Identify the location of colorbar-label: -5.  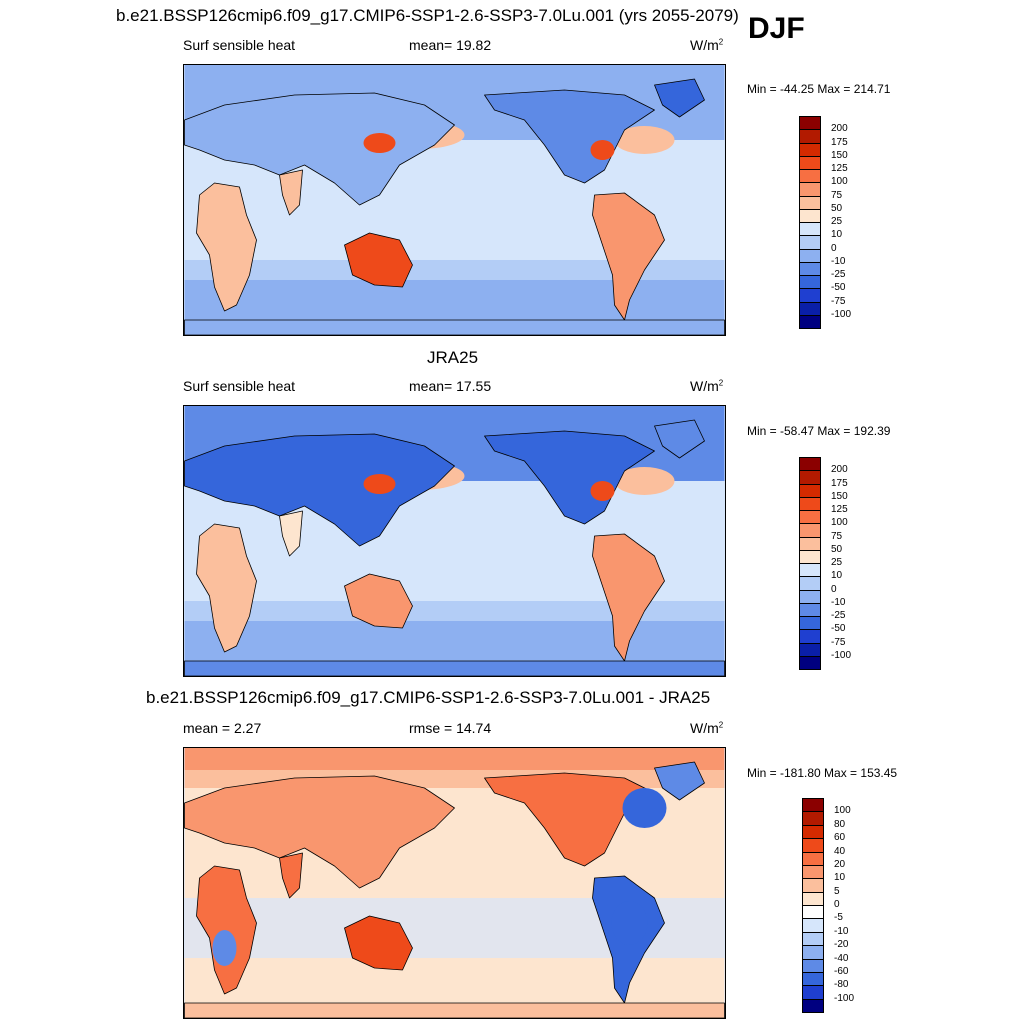
(838, 918).